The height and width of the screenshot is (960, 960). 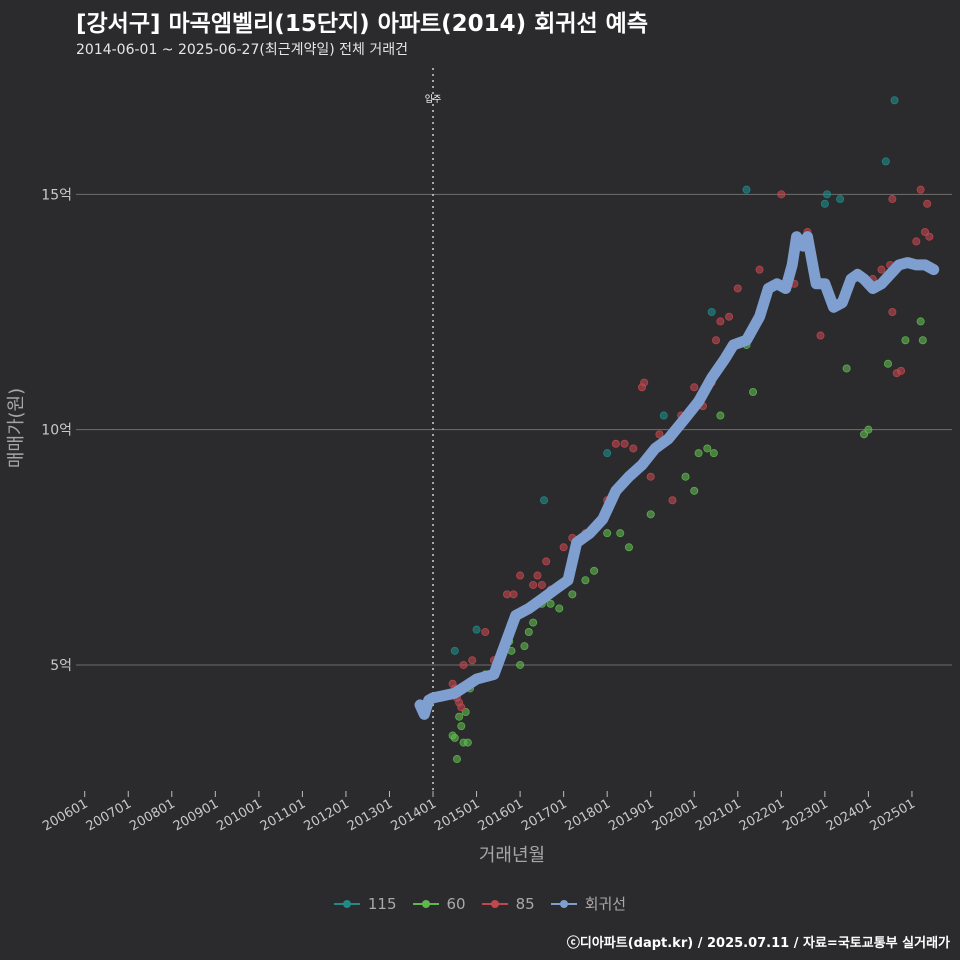 What do you see at coordinates (892, 815) in the screenshot?
I see `x-tick-label: 202501` at bounding box center [892, 815].